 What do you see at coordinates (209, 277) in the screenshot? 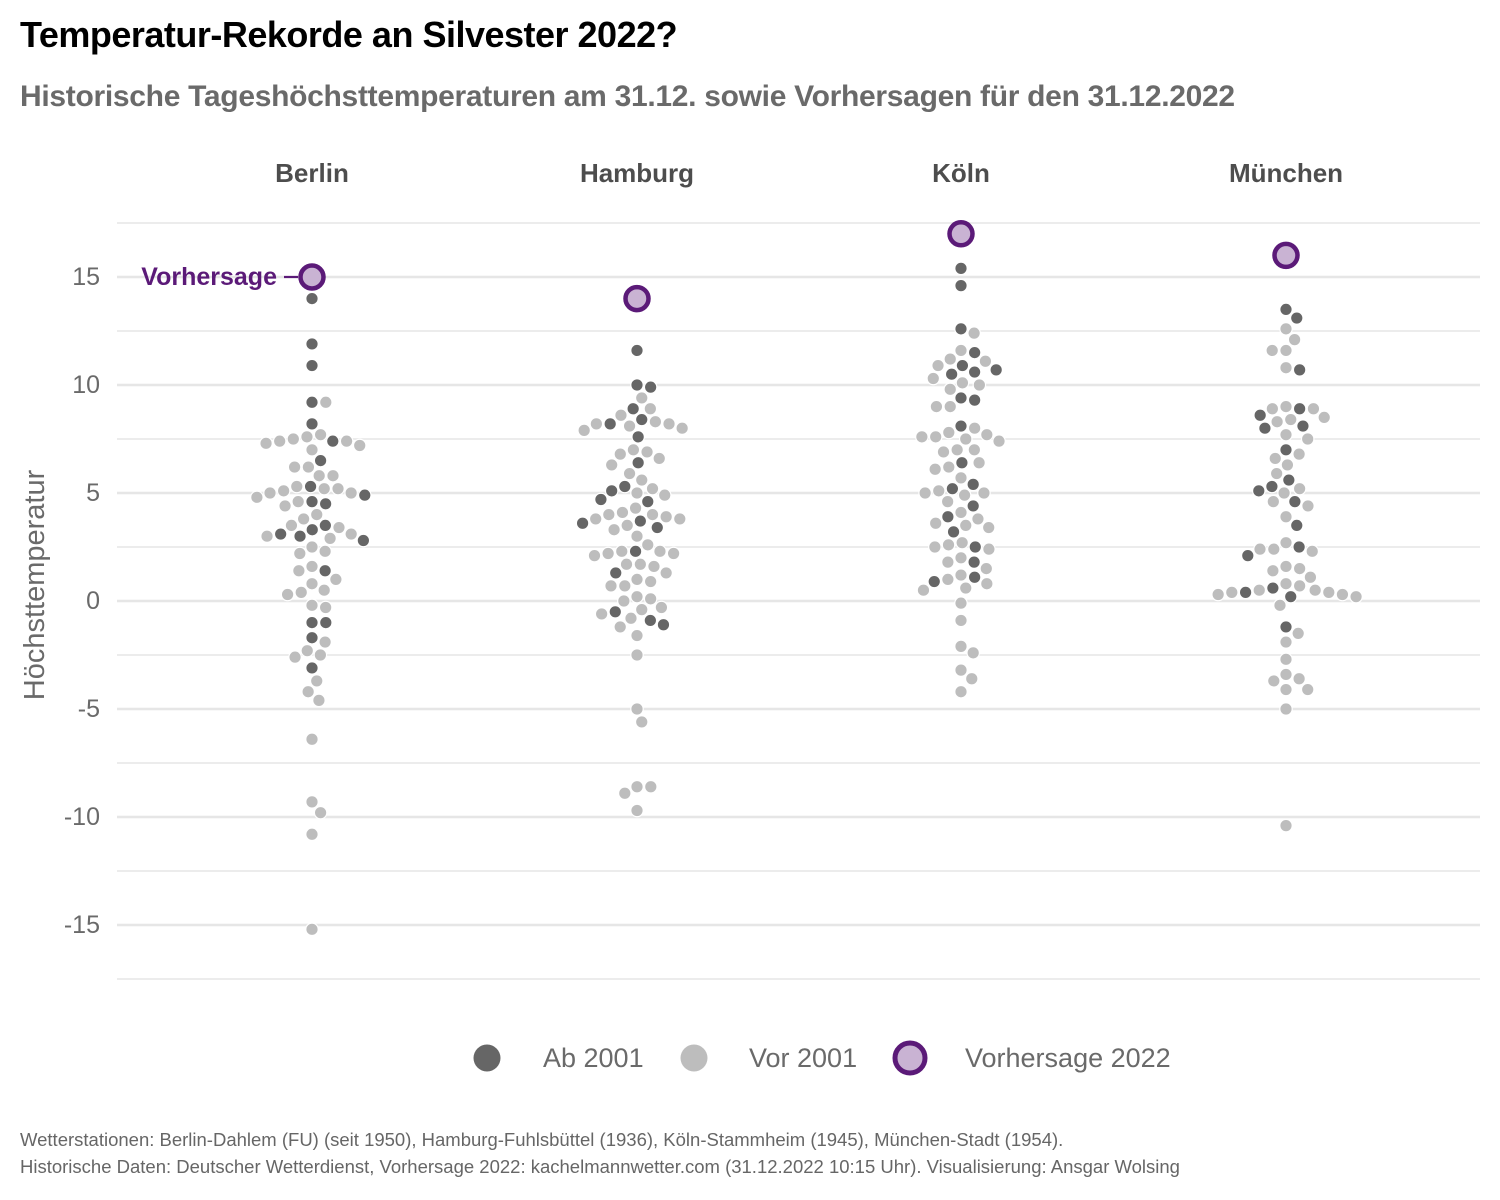
I see `forecast-annotation-label: Vorhersage` at bounding box center [209, 277].